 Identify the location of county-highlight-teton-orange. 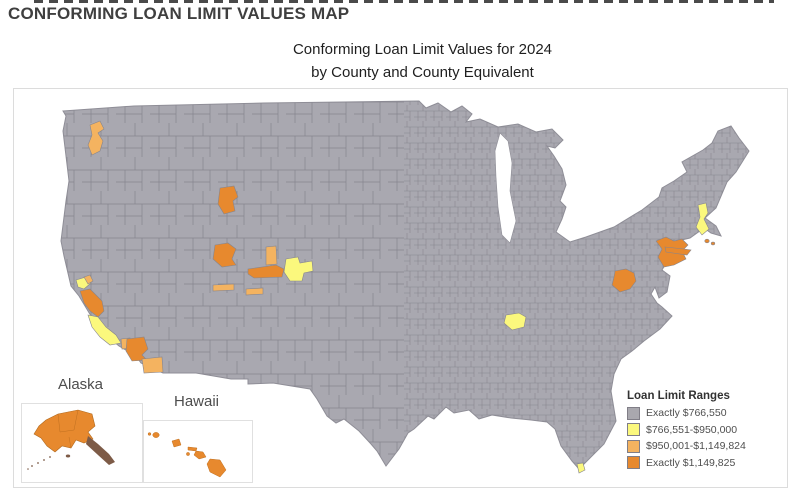
(228, 200).